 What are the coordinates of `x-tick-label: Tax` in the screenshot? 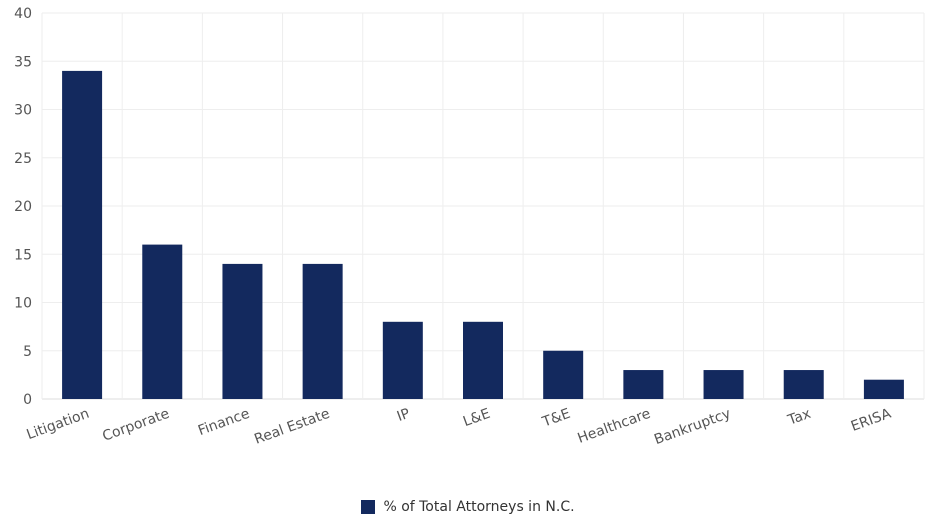 It's located at (799, 417).